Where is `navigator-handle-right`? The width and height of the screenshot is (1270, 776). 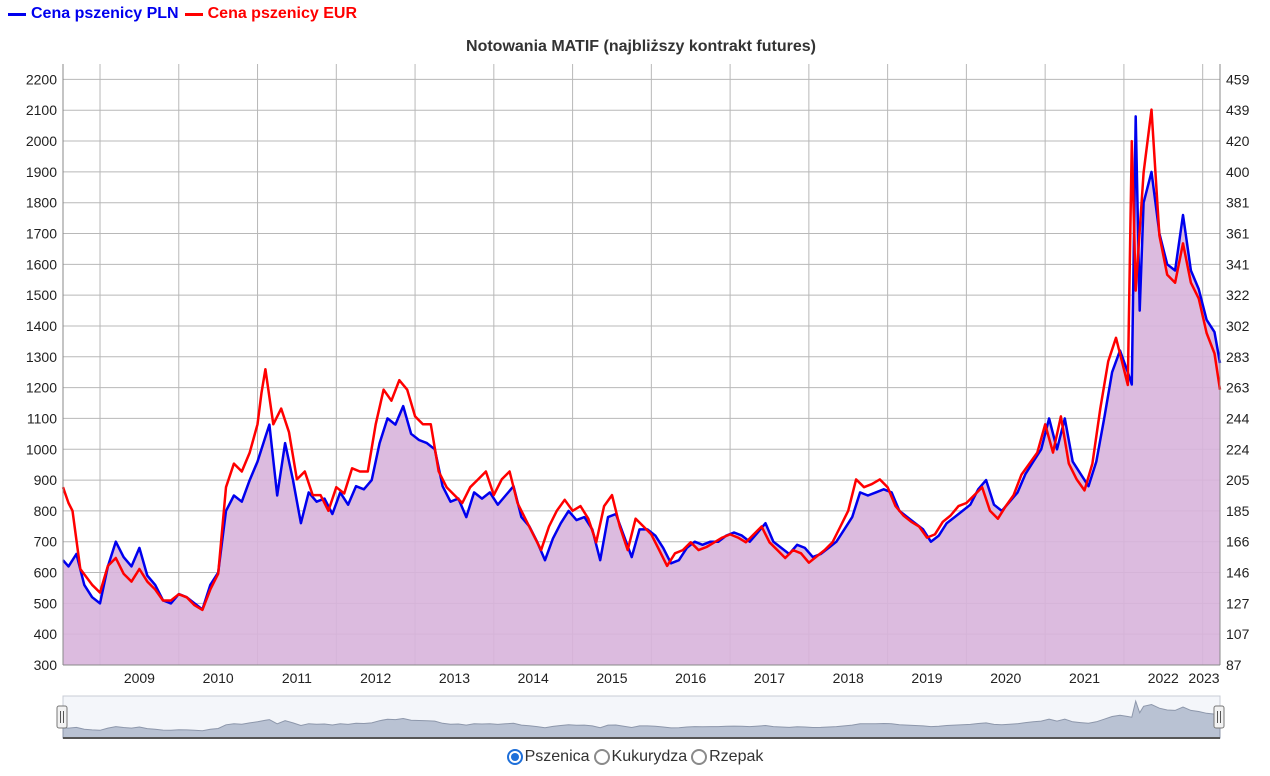 navigator-handle-right is located at coordinates (1219, 717).